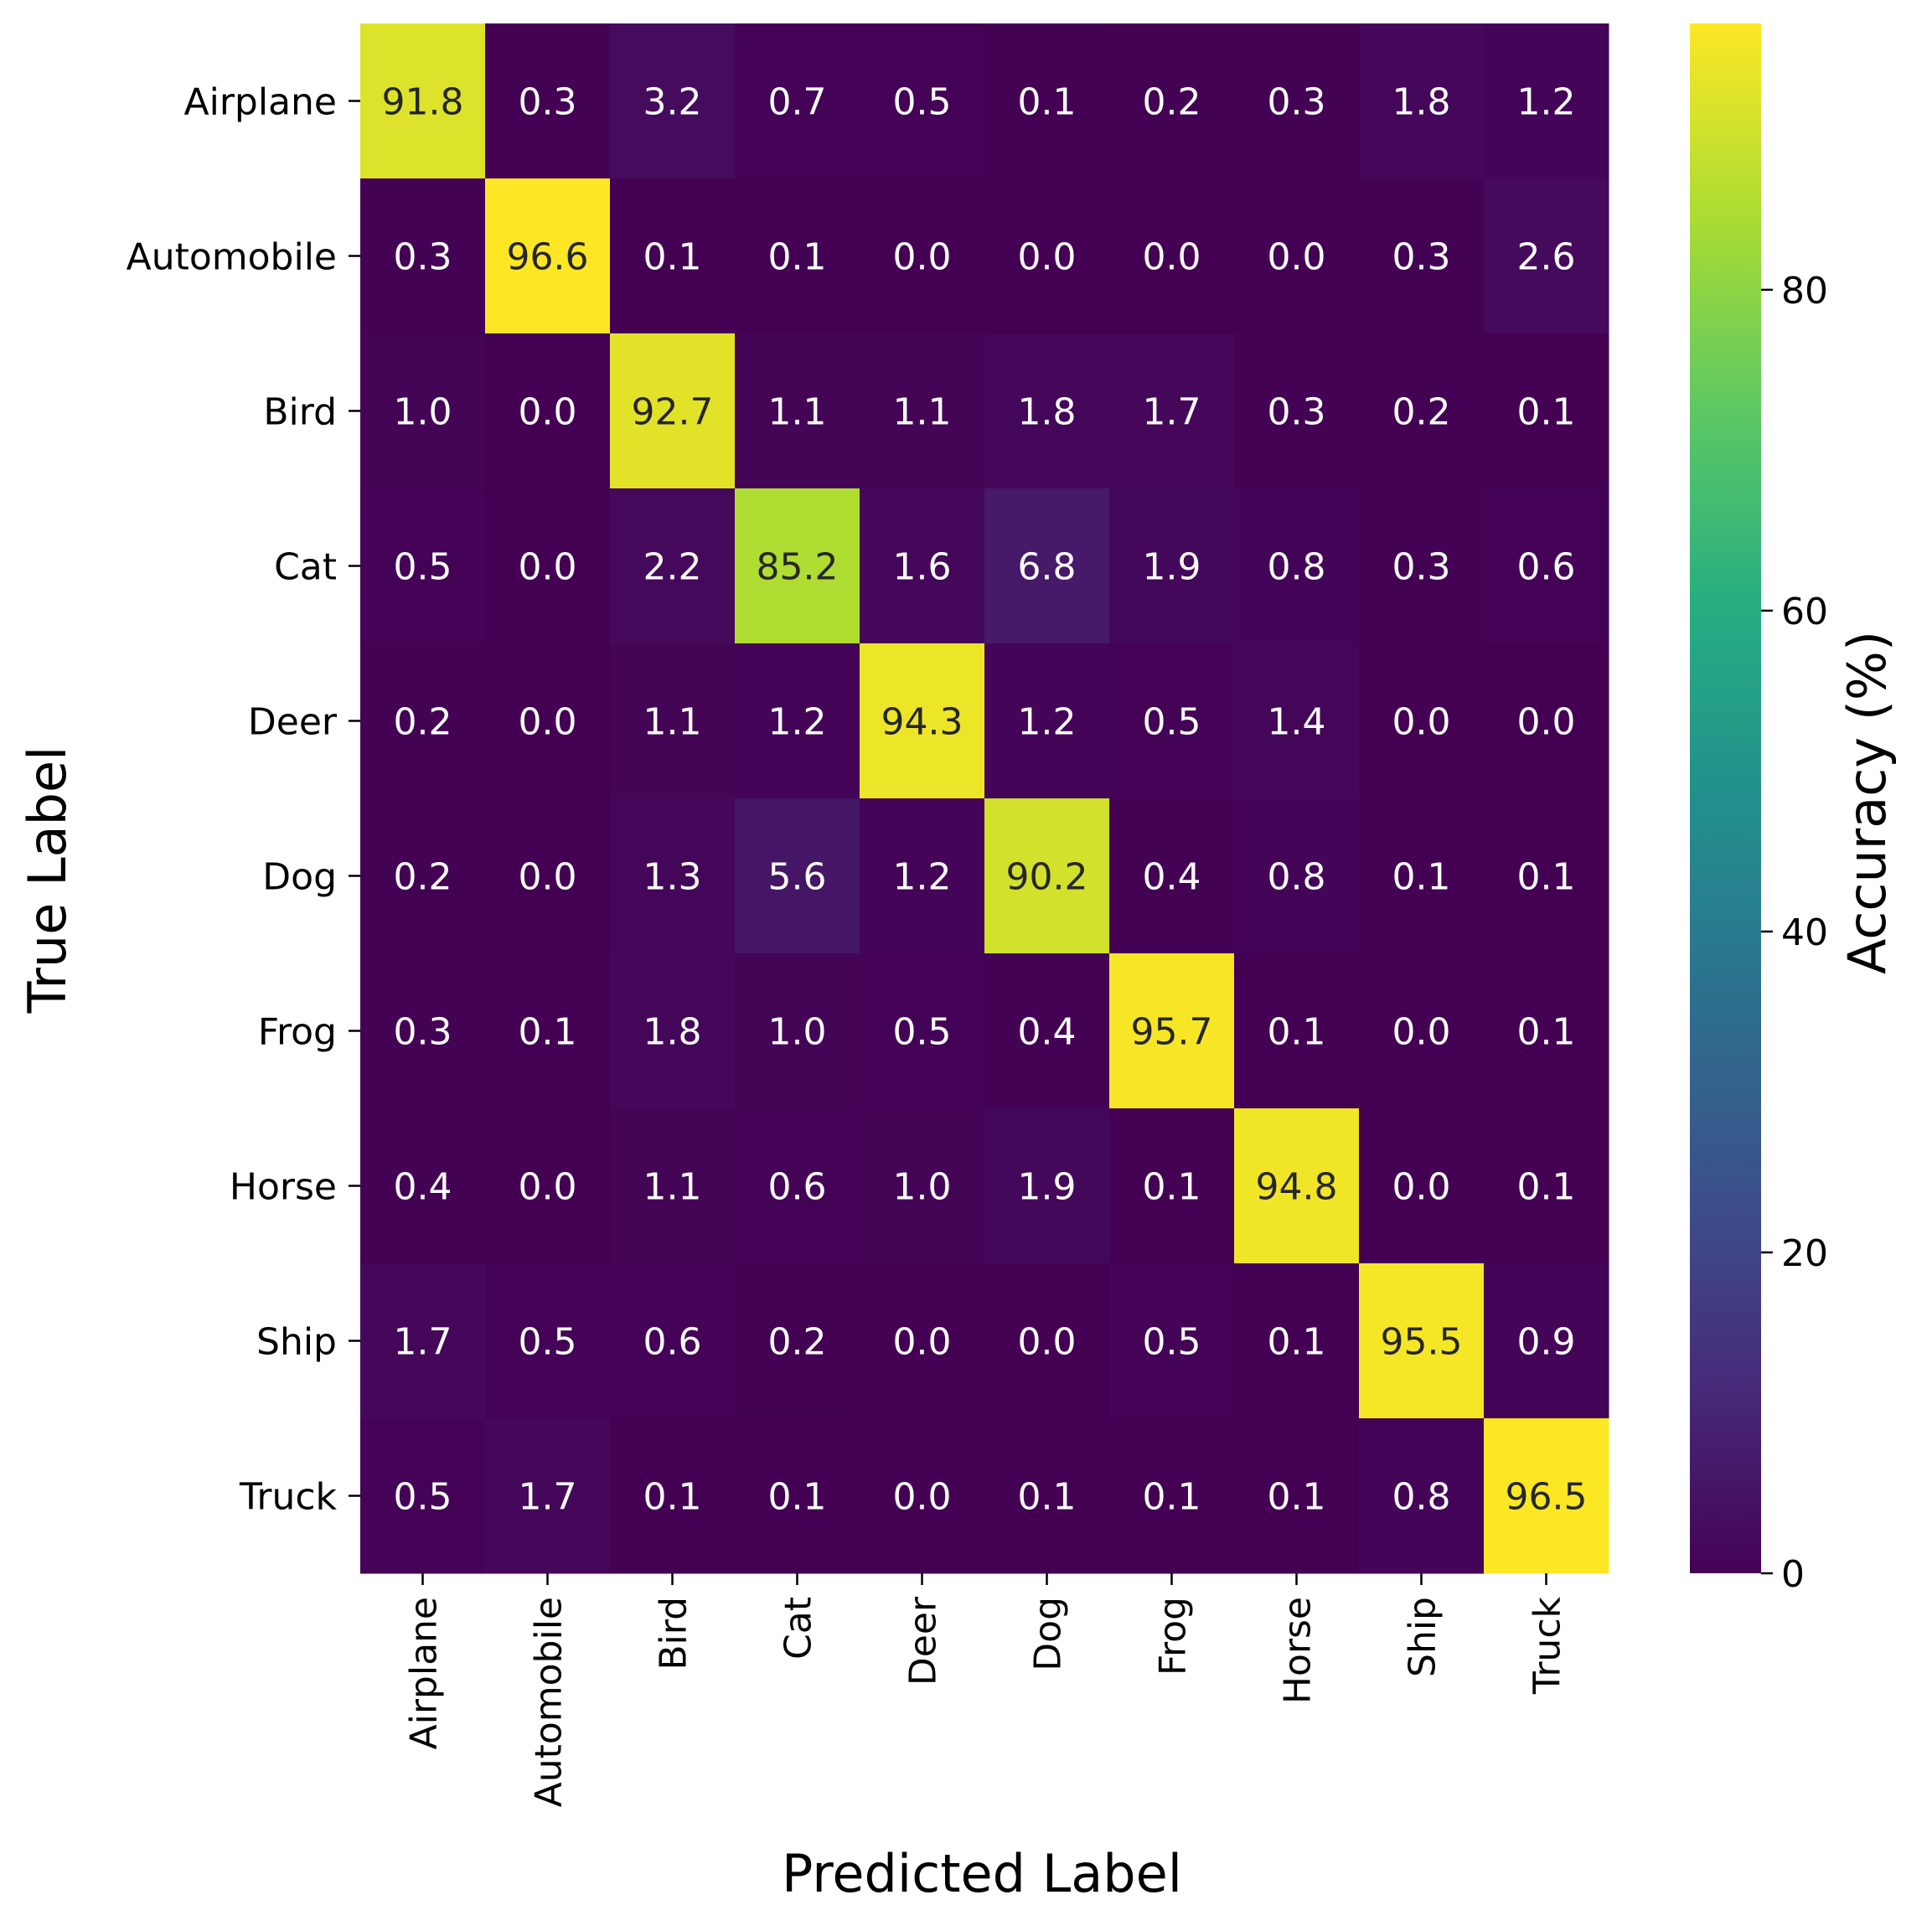 Image resolution: width=1932 pixels, height=1931 pixels. I want to click on cell-value-label: 85.2, so click(798, 567).